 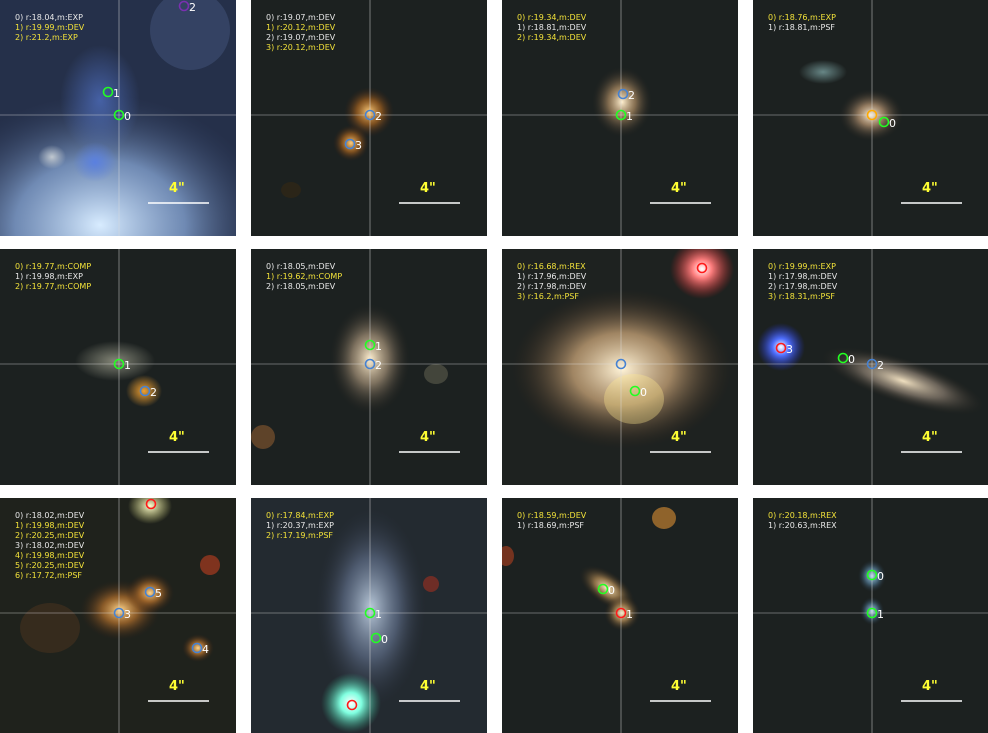 What do you see at coordinates (803, 276) in the screenshot?
I see `legend-entry: 1) r:17.98,m:DEV` at bounding box center [803, 276].